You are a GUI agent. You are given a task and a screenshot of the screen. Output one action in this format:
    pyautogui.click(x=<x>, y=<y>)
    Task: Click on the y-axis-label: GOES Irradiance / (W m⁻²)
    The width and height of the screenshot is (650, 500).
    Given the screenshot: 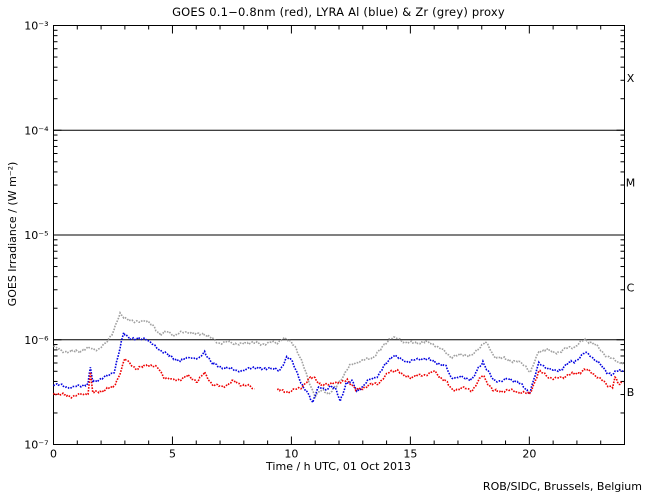 What is the action you would take?
    pyautogui.click(x=12, y=234)
    